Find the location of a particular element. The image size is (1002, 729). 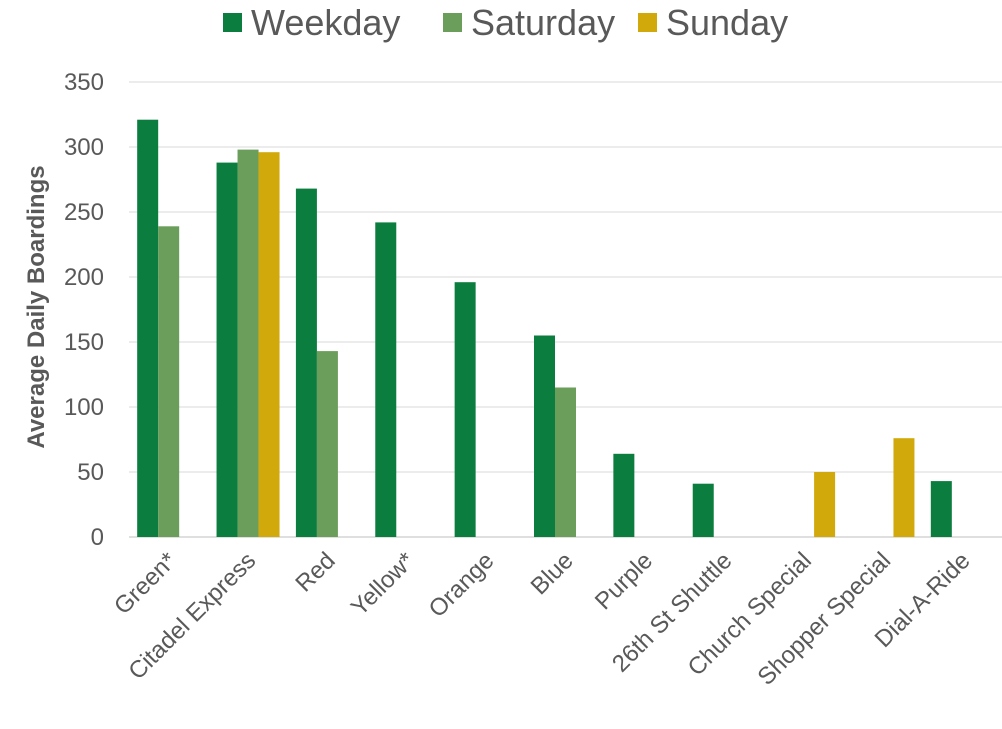

x-tick-label: Yellow* is located at coordinates (383, 584).